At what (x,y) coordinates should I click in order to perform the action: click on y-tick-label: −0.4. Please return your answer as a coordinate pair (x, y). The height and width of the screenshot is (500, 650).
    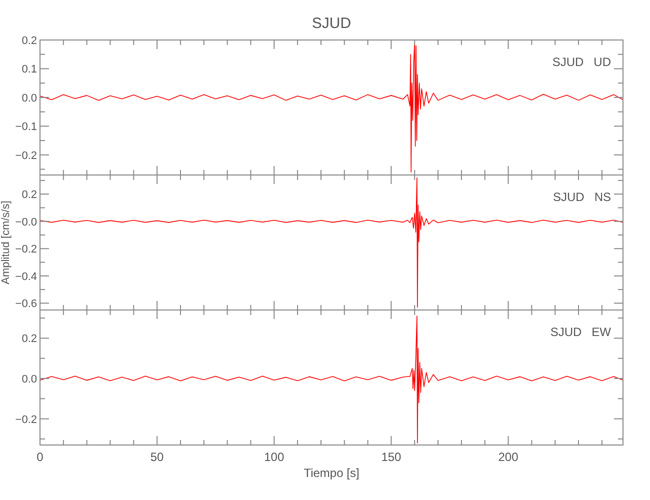
    Looking at the image, I should click on (26, 276).